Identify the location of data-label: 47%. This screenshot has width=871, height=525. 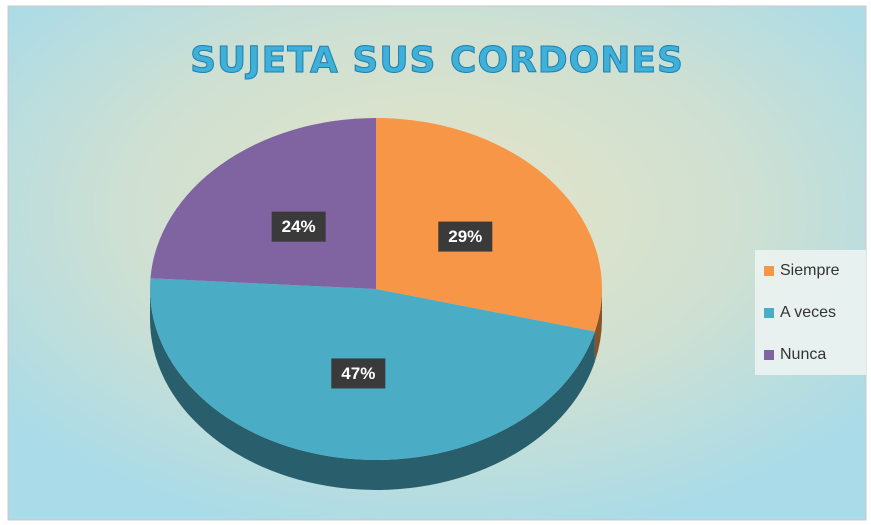
(358, 373).